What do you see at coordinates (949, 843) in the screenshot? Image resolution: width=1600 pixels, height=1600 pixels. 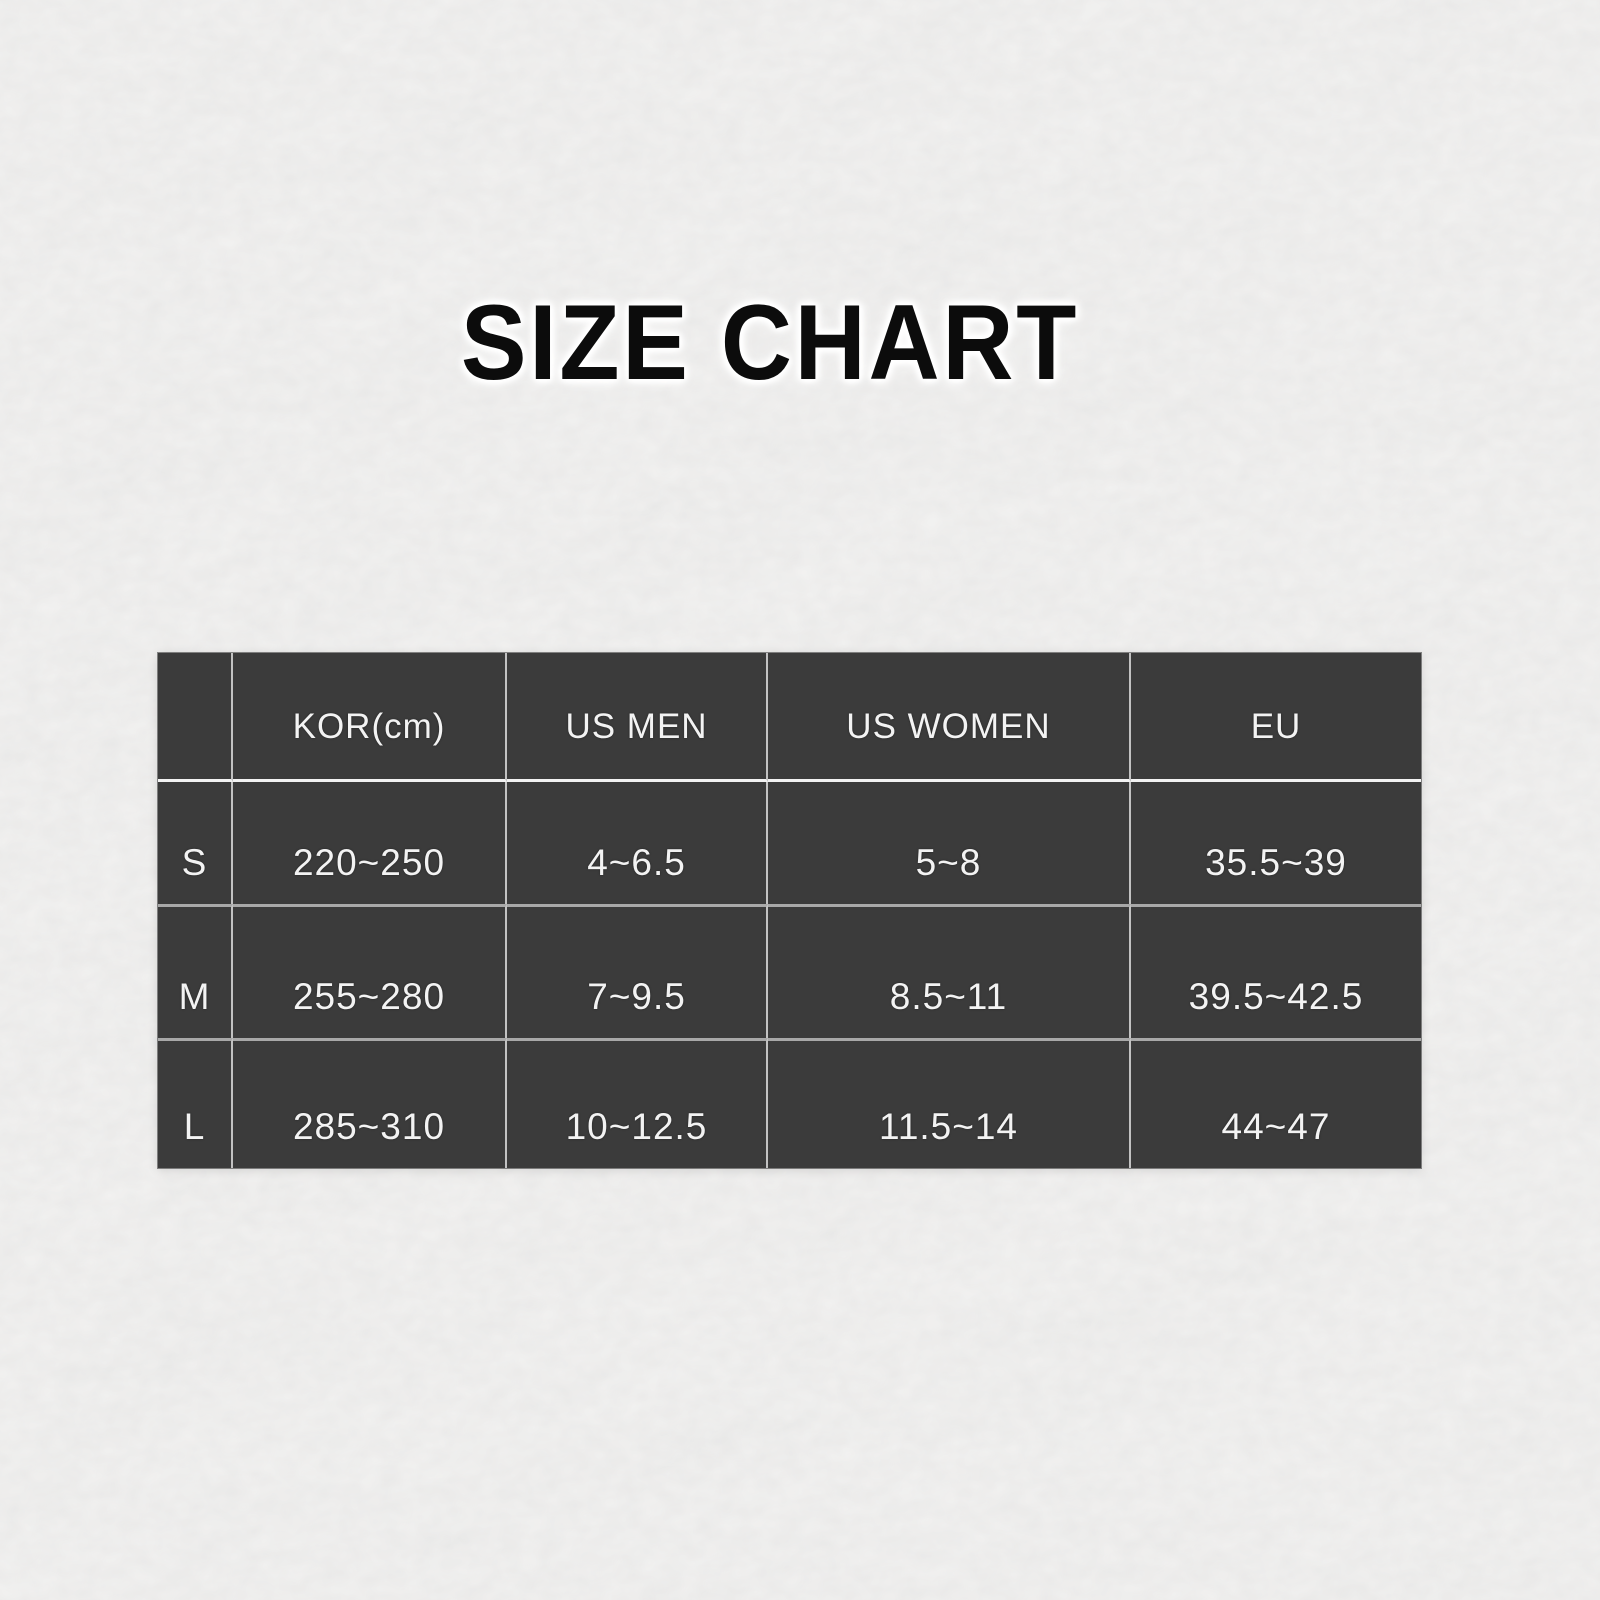 I see `cell-s-us-women: 5~8` at bounding box center [949, 843].